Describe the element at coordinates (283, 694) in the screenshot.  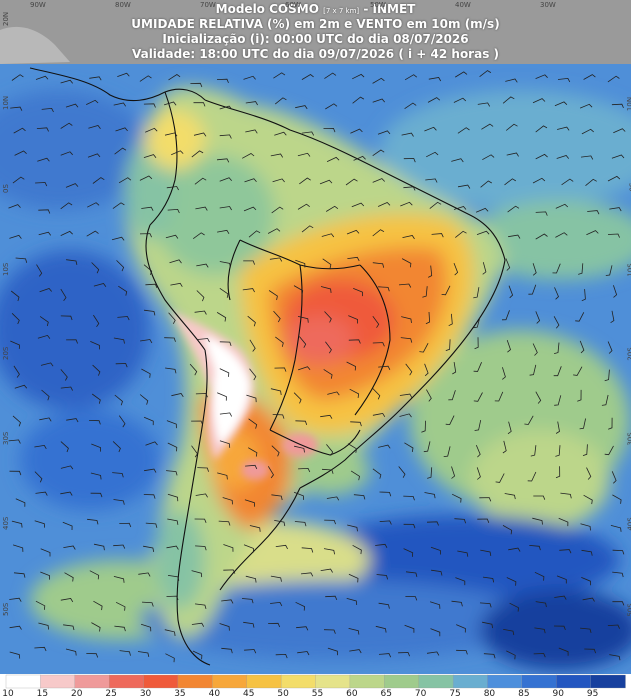
I see `legend-label: 50` at that location.